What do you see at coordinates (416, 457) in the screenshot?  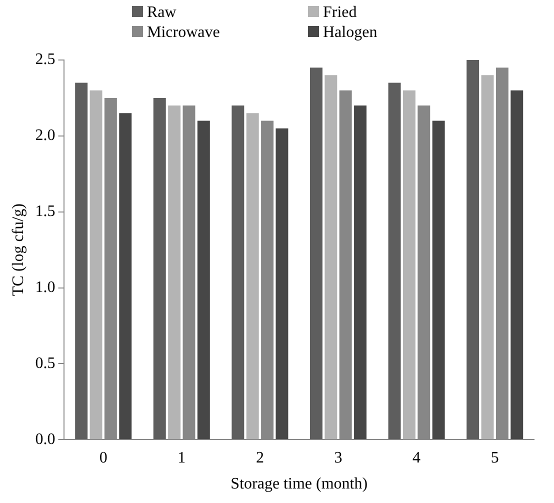 I see `x-tick-label: 4` at bounding box center [416, 457].